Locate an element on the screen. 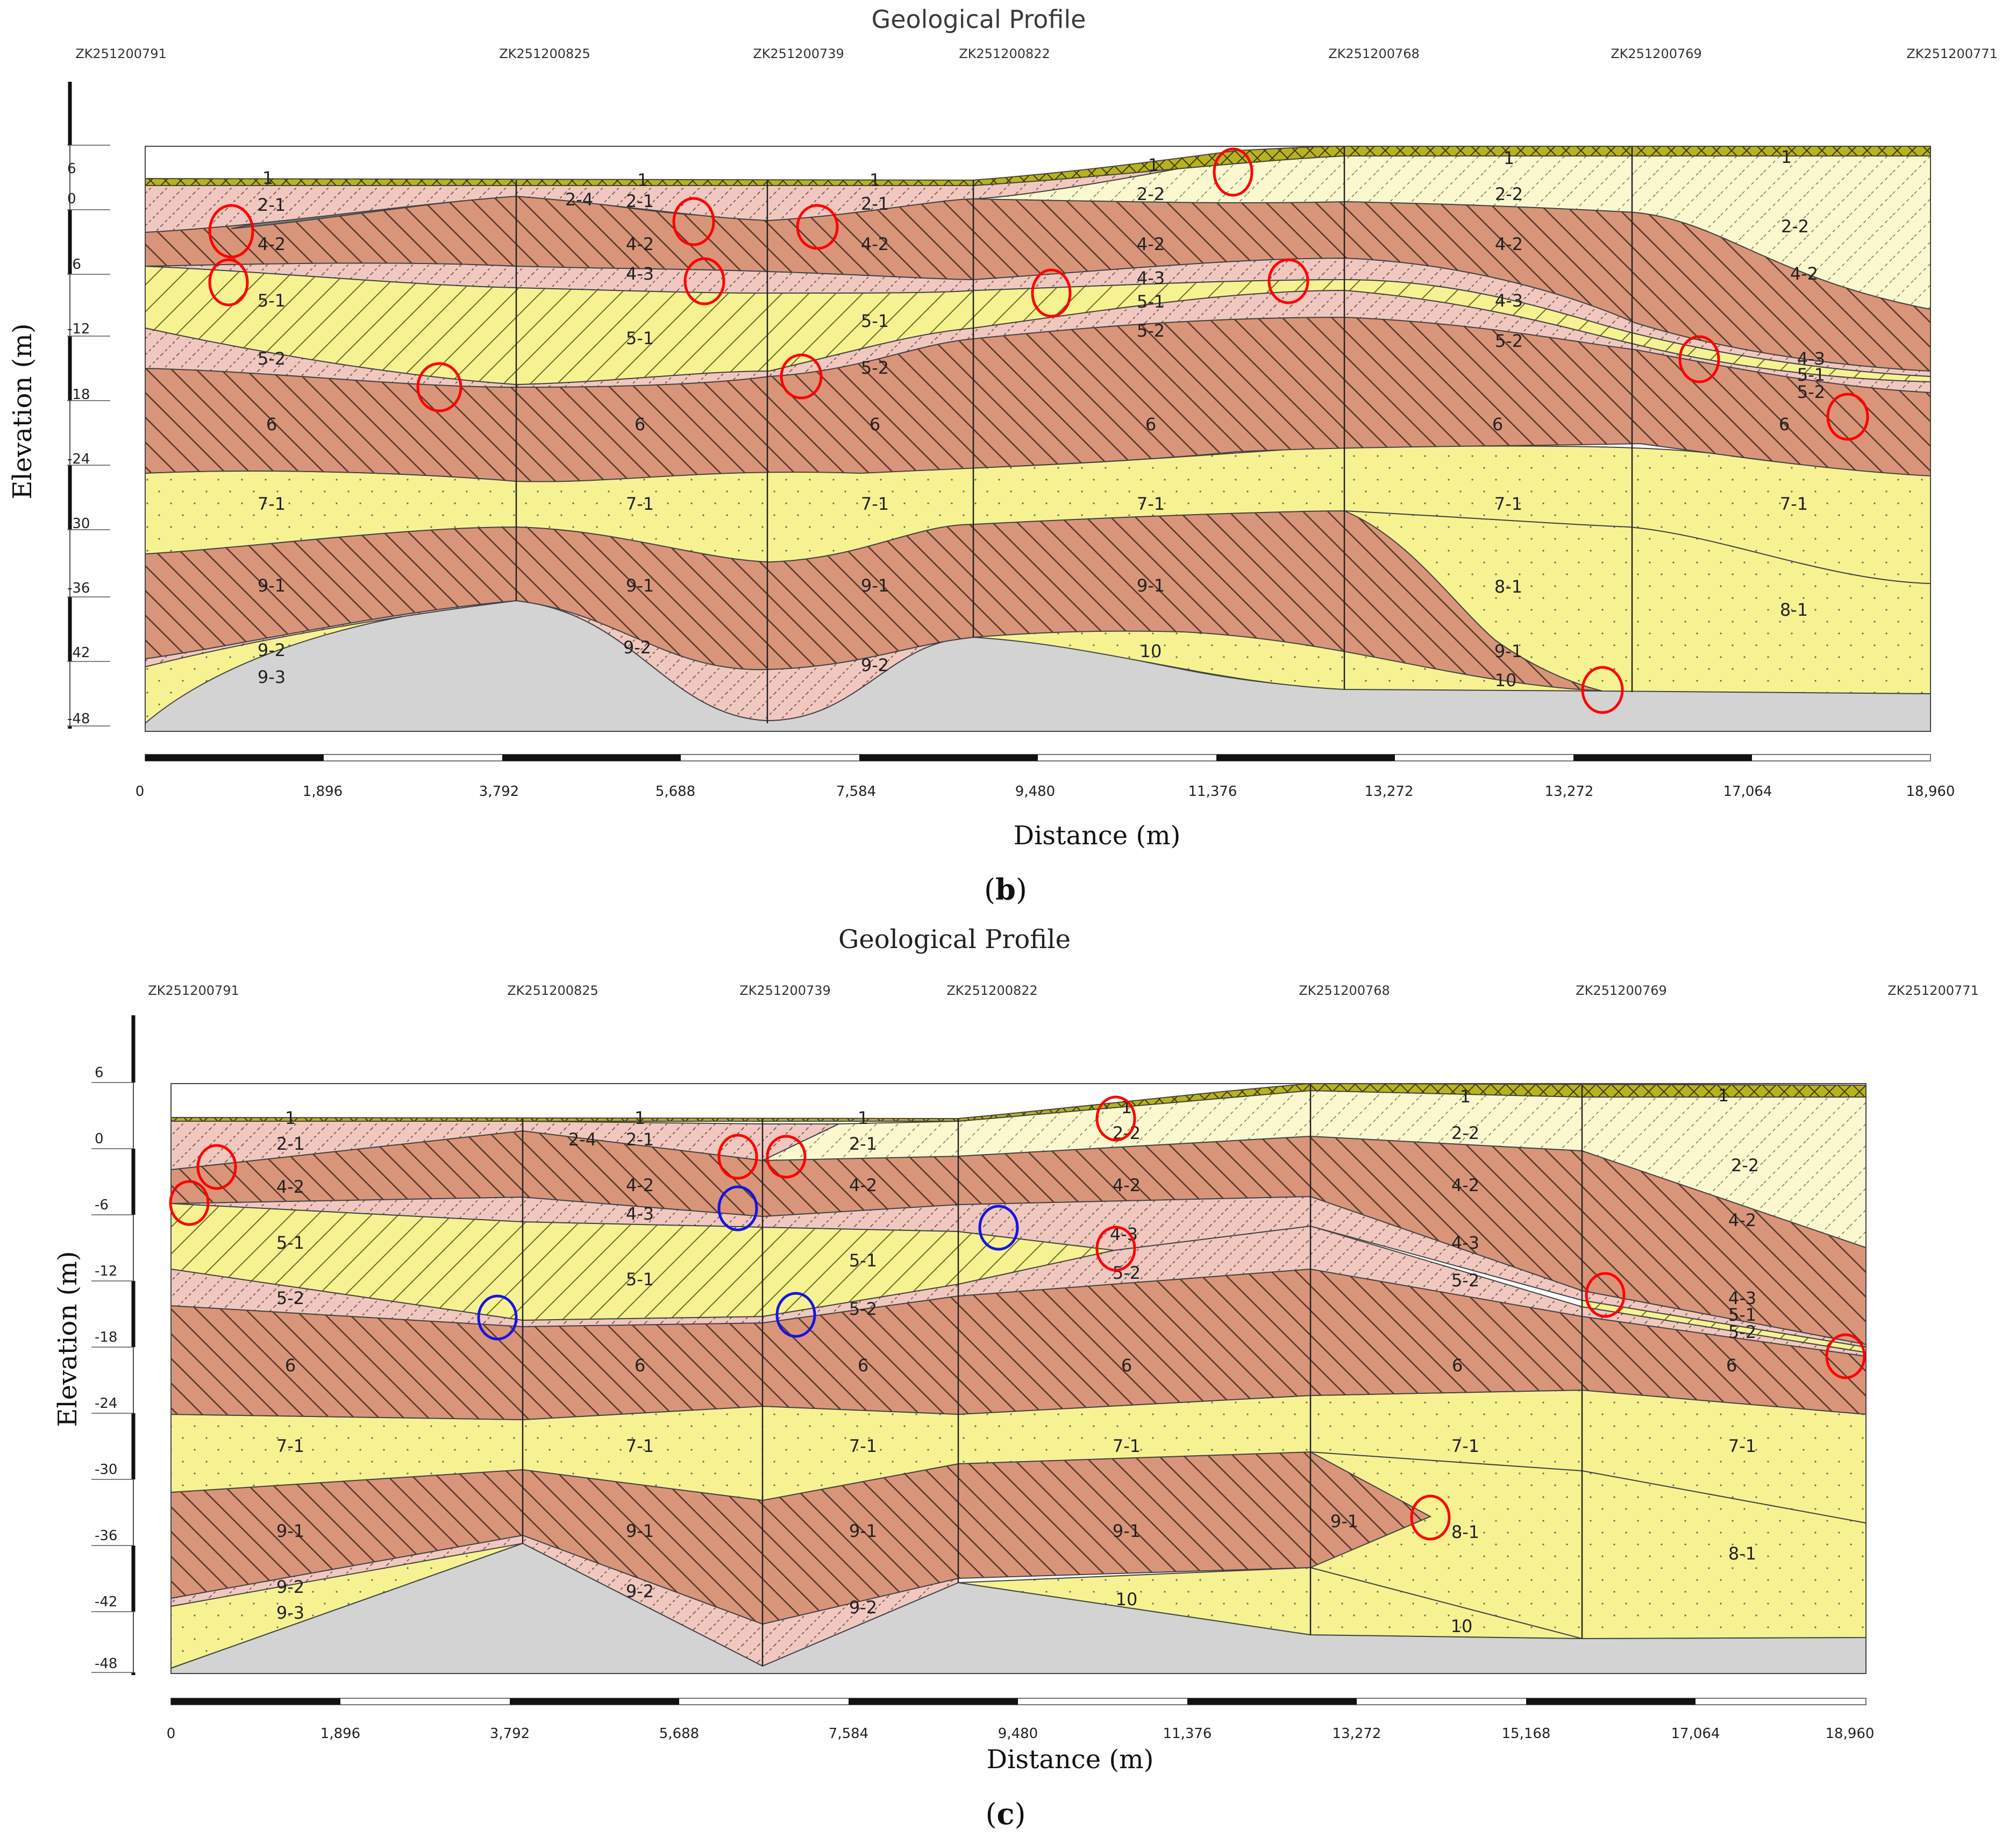  x-tick-label: 7,584 is located at coordinates (848, 1734).